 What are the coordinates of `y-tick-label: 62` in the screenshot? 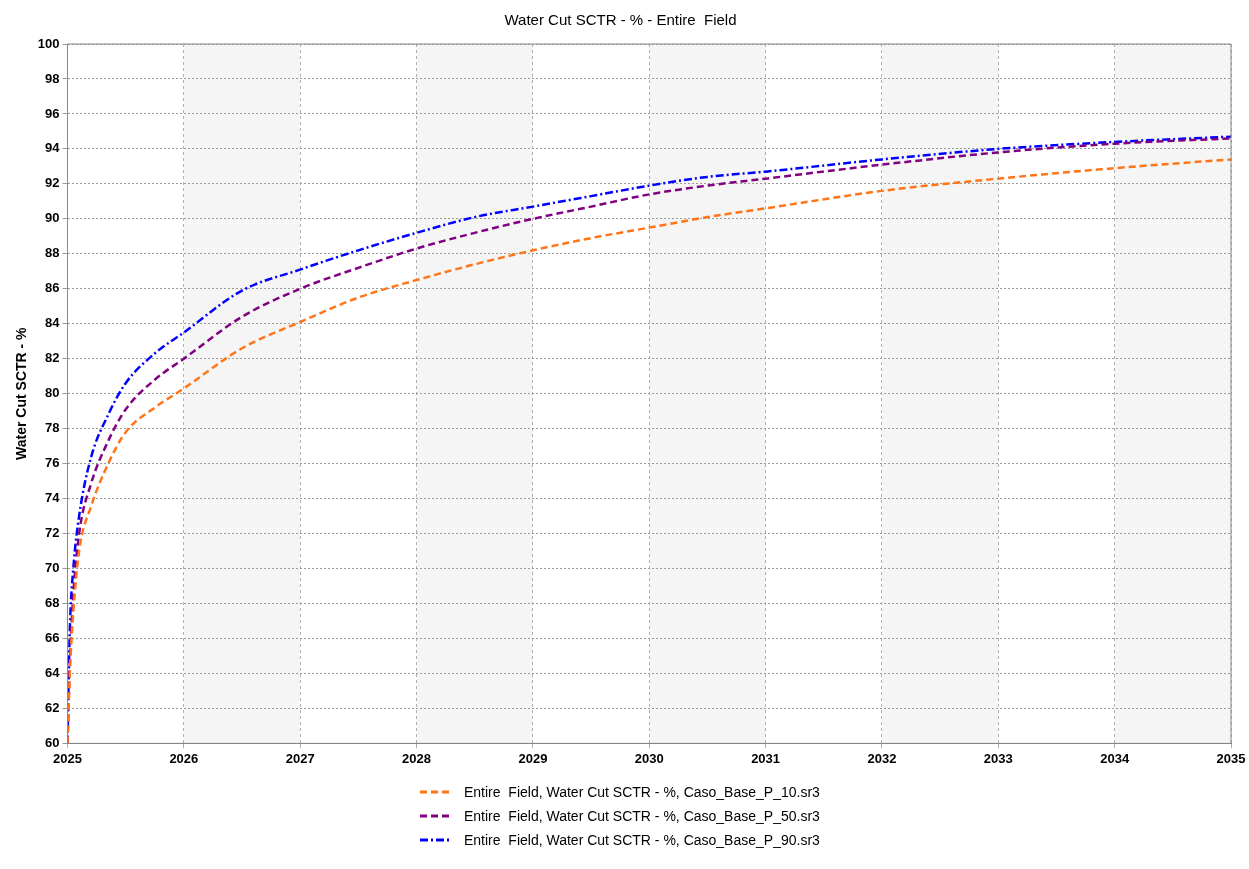 It's located at (52, 708).